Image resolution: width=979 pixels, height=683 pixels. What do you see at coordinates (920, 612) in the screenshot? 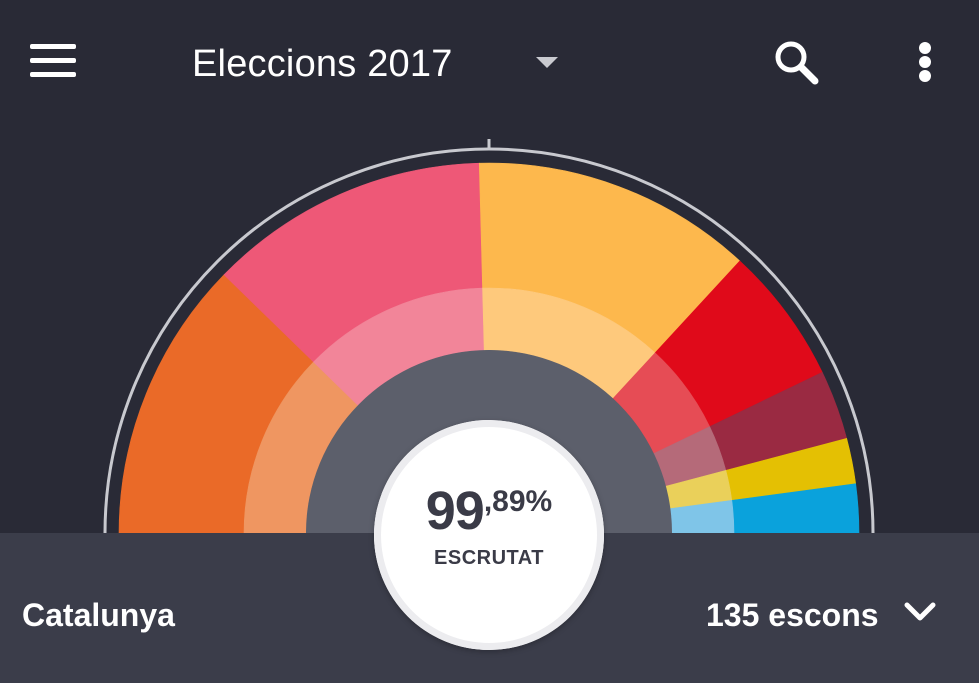
I see `chevron-down-icon` at bounding box center [920, 612].